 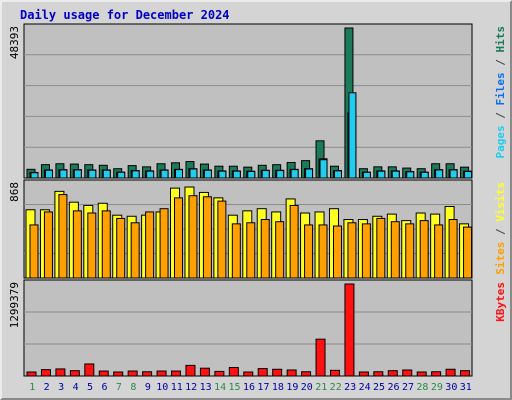 I want to click on day-label-30: 30, so click(x=451, y=387).